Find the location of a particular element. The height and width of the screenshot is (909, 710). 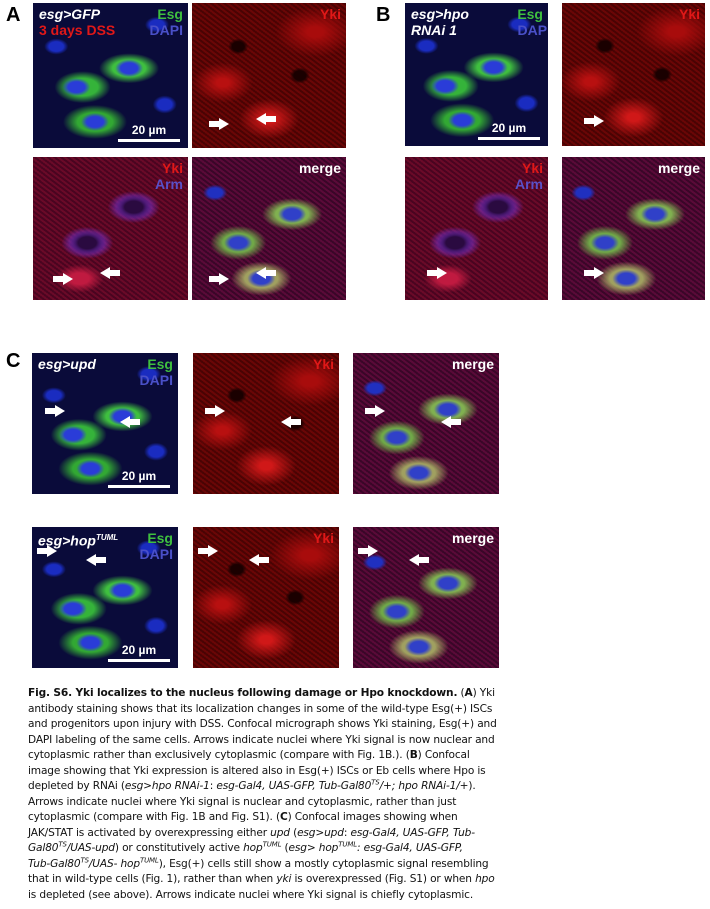

genotype-label: esg>hpo RNAi 1 is located at coordinates (440, 22).